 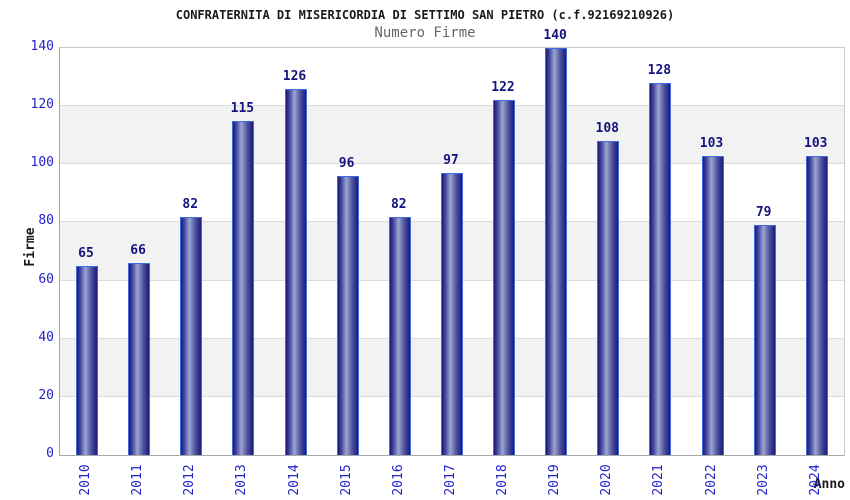 What do you see at coordinates (555, 35) in the screenshot?
I see `bar-value-label: 140` at bounding box center [555, 35].